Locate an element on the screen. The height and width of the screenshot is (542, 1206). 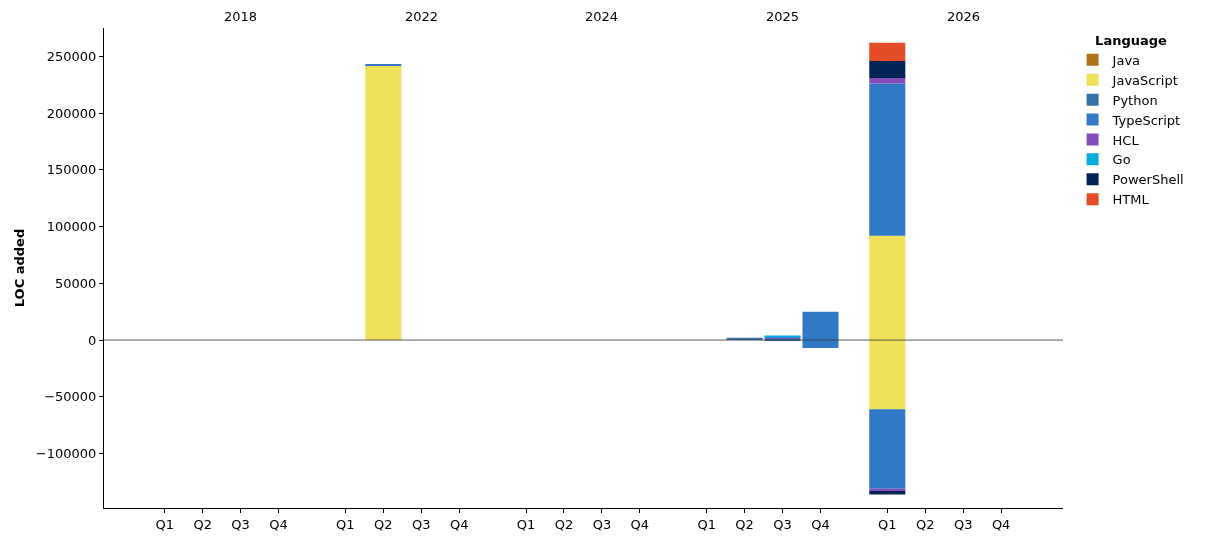
text: 2025 is located at coordinates (783, 16).